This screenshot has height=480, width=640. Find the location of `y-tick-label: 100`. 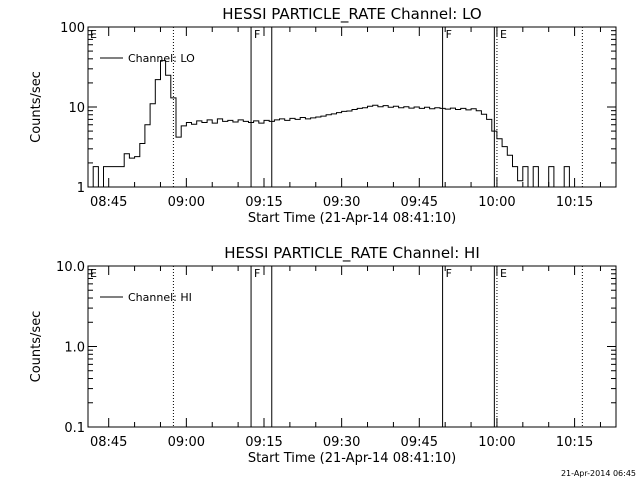

y-tick-label: 100 is located at coordinates (72, 28).